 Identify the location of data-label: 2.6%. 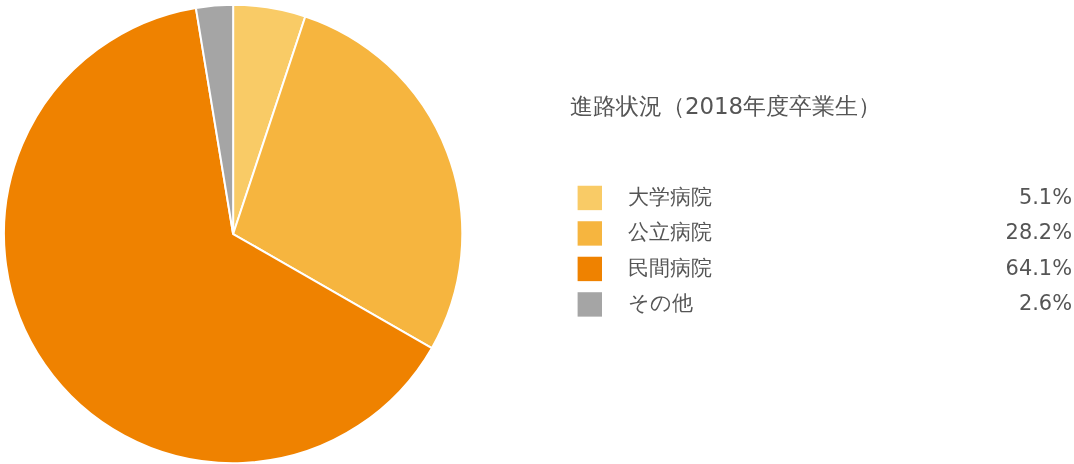
(1045, 303).